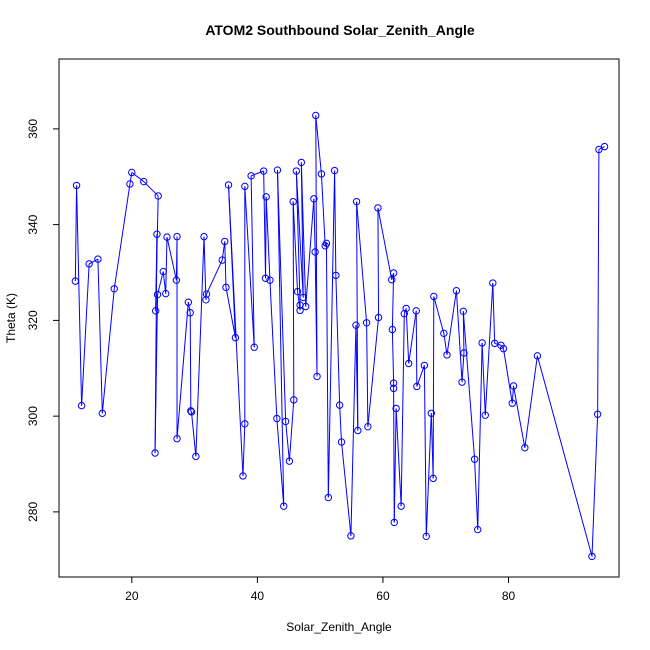 Image resolution: width=650 pixels, height=650 pixels. What do you see at coordinates (320, 589) in the screenshot?
I see `x-axis: 20 40 60 80` at bounding box center [320, 589].